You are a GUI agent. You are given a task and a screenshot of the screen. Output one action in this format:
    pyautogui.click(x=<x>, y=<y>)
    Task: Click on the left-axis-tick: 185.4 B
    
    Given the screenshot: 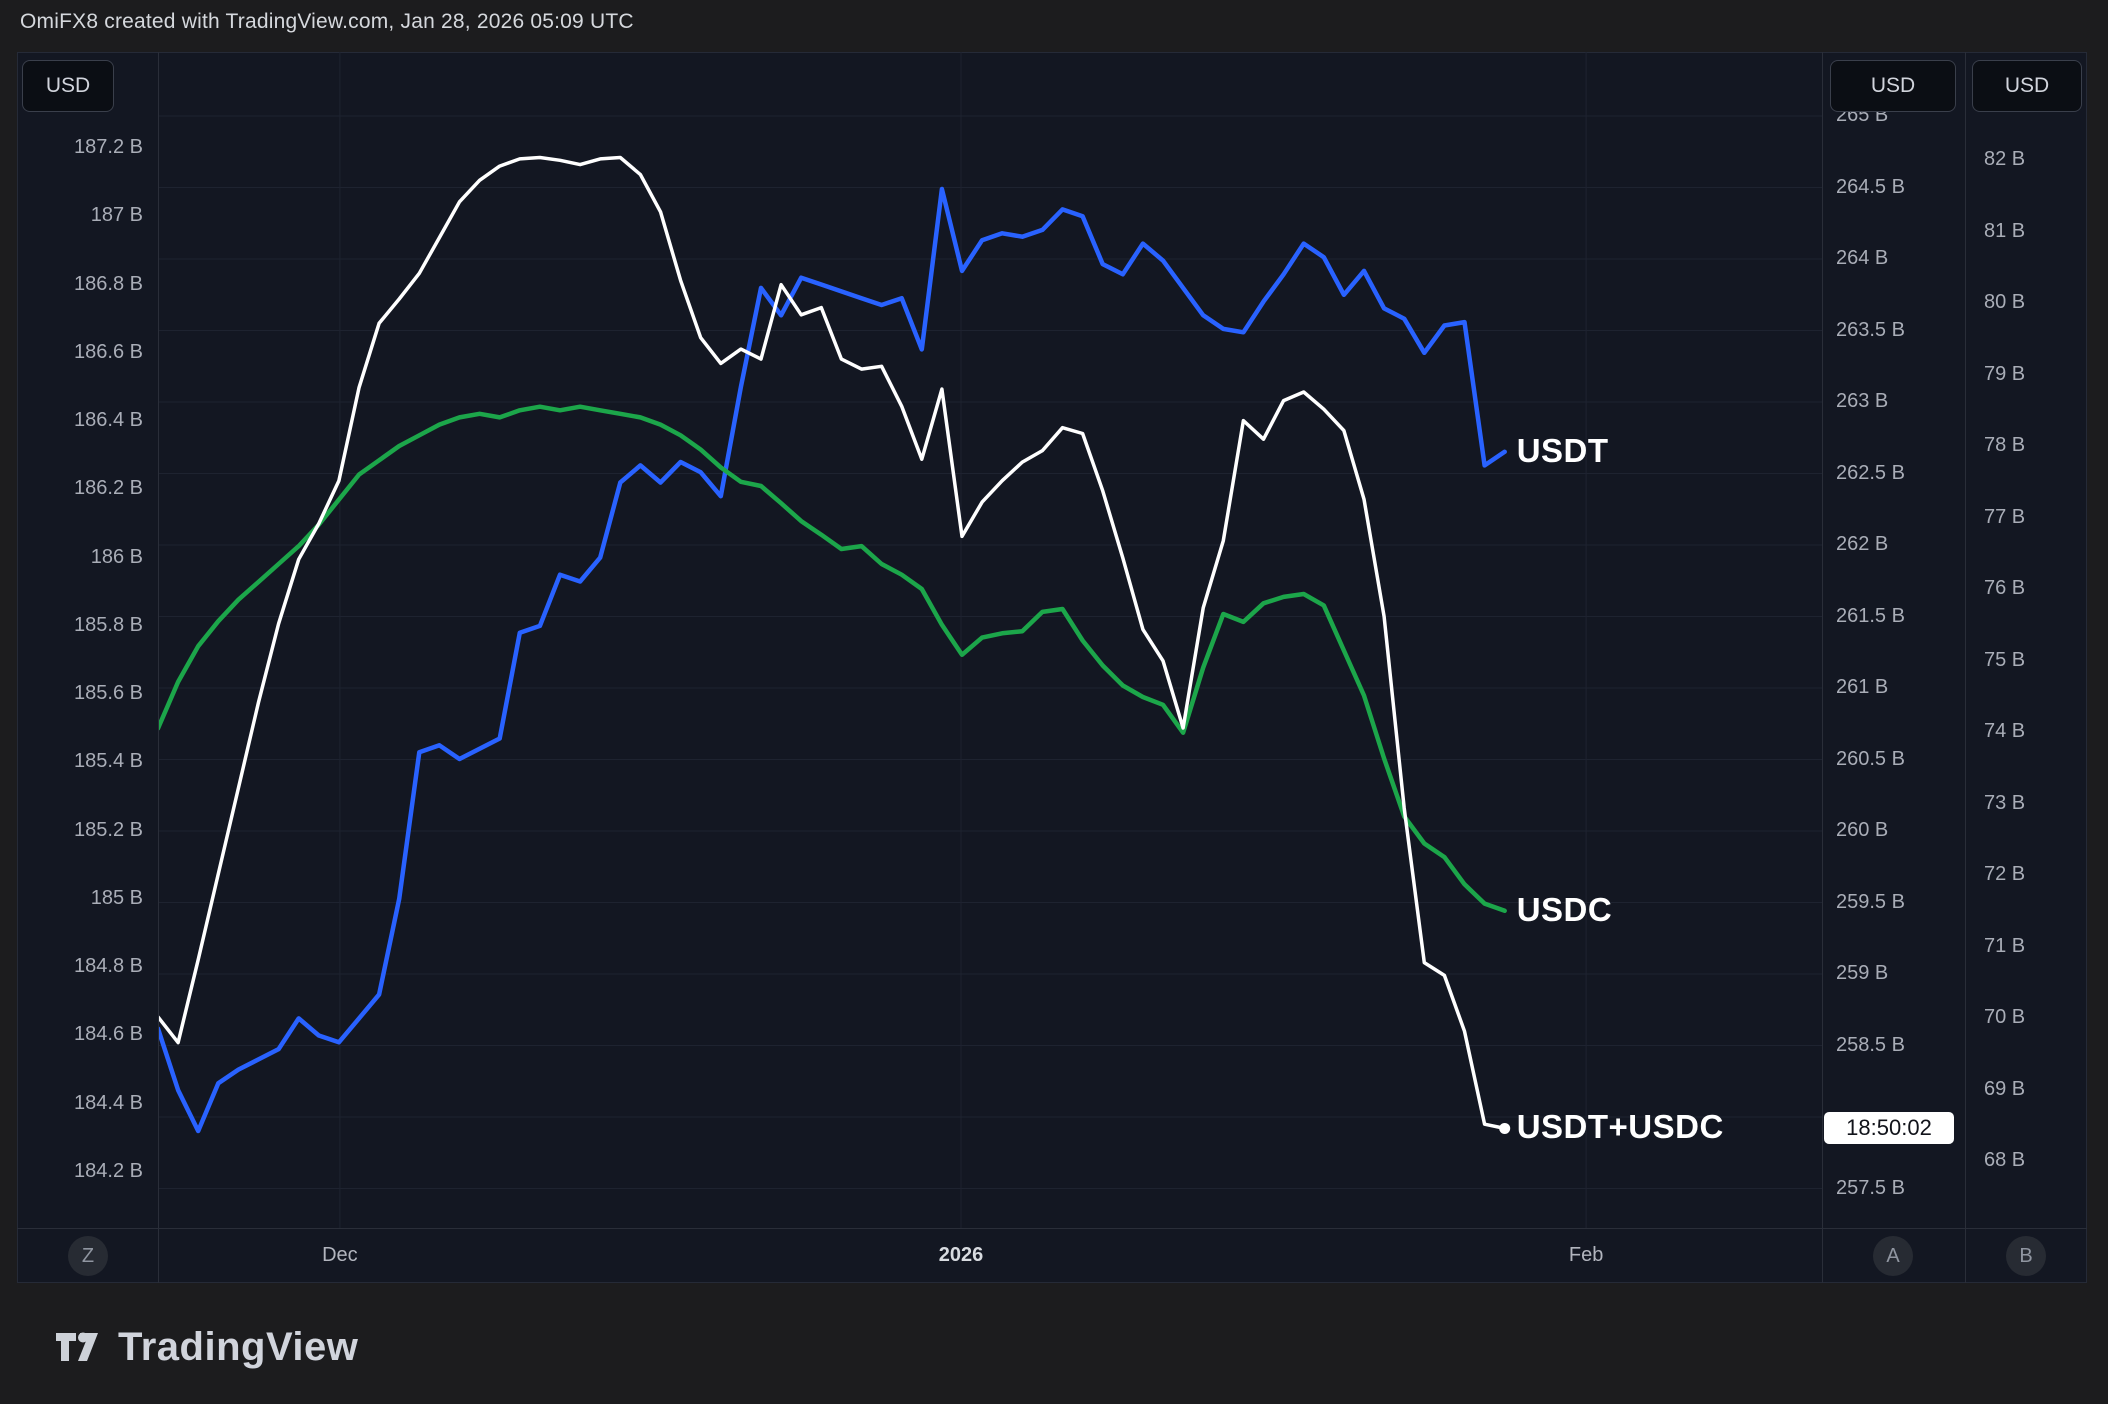 What is the action you would take?
    pyautogui.click(x=108, y=761)
    